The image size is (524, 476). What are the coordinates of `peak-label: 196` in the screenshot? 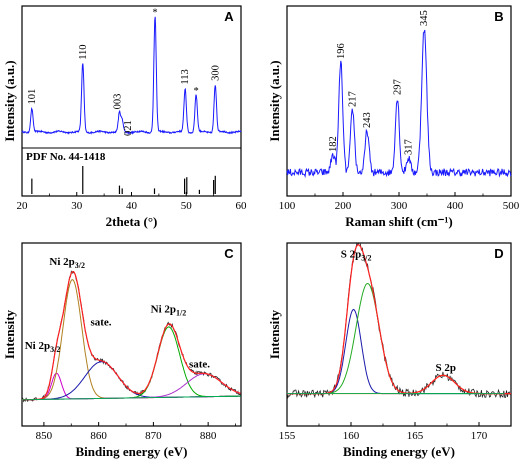 It's located at (341, 51).